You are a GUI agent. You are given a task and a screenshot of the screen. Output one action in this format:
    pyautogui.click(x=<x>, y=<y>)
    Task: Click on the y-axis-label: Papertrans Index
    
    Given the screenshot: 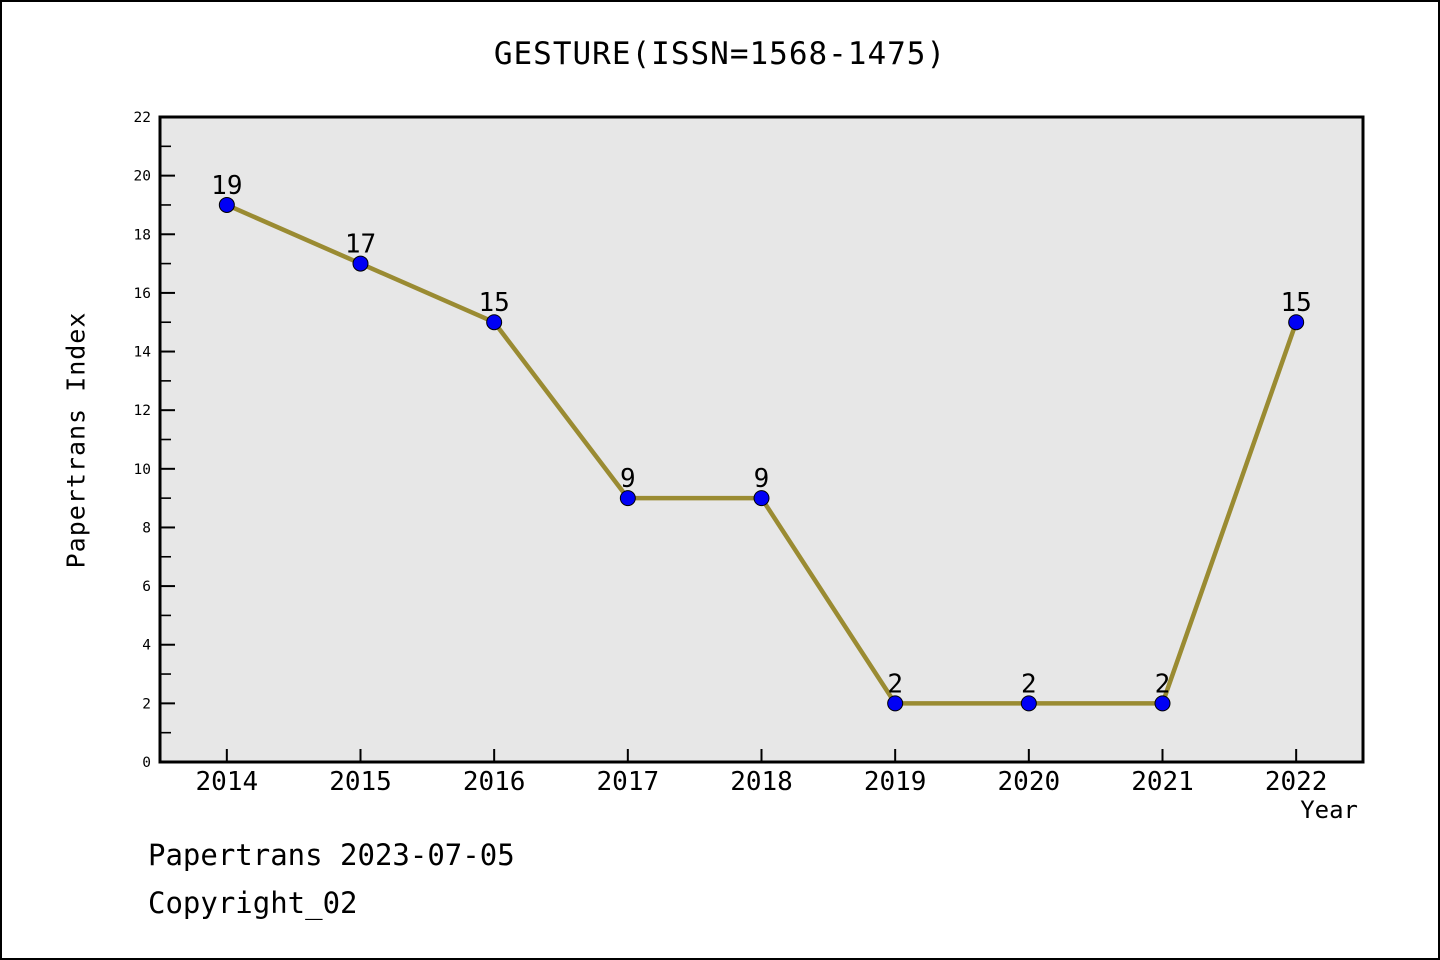 What is the action you would take?
    pyautogui.click(x=76, y=440)
    